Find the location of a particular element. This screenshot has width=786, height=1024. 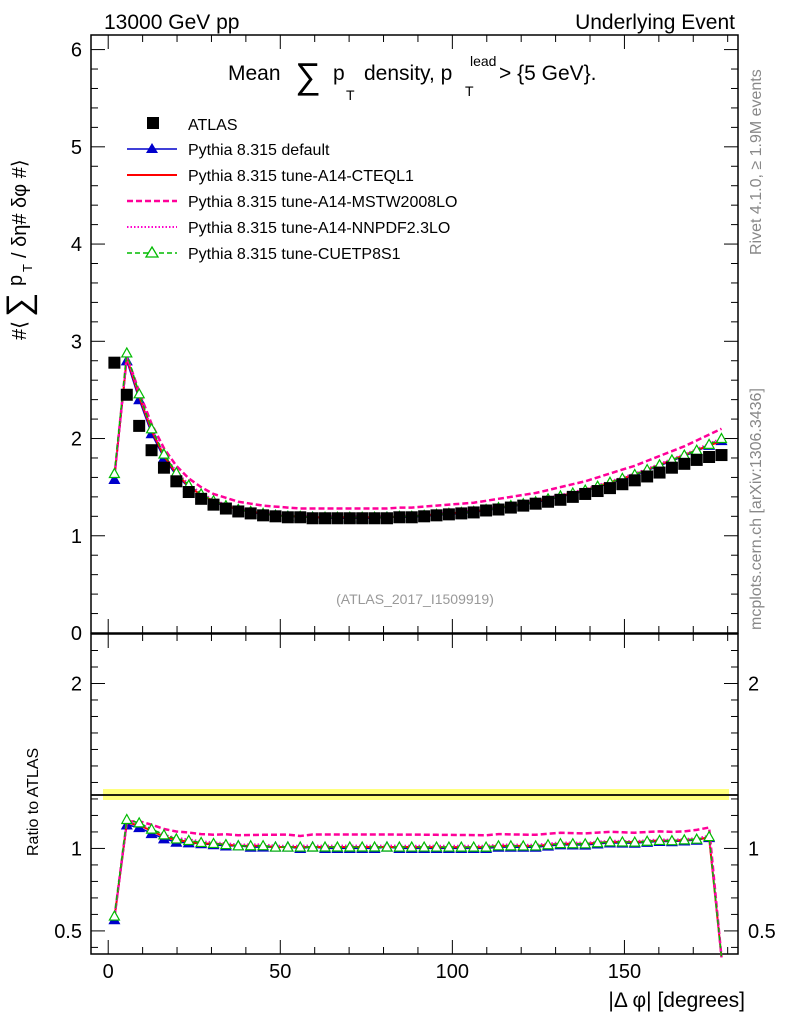

legend-label-cteql1: Pythia 8.315 tune-A14-CTEQL1 is located at coordinates (301, 176).